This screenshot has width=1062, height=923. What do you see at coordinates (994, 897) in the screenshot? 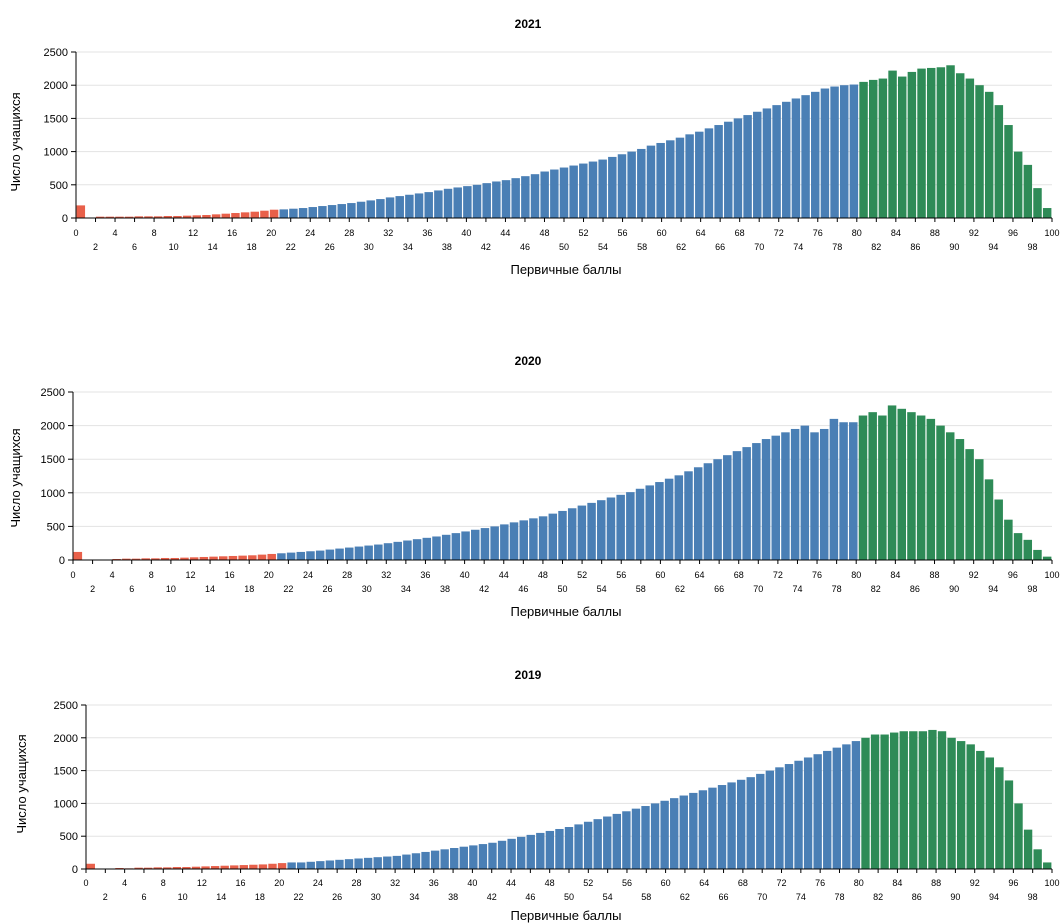
I see `x-tick-label: 94` at bounding box center [994, 897].